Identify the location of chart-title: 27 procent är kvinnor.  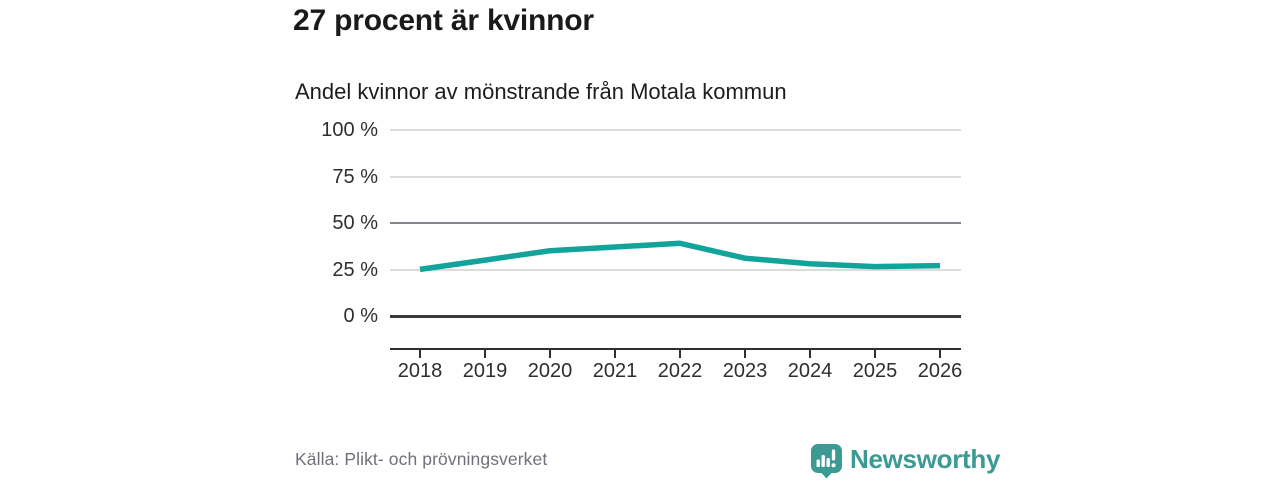
(443, 20).